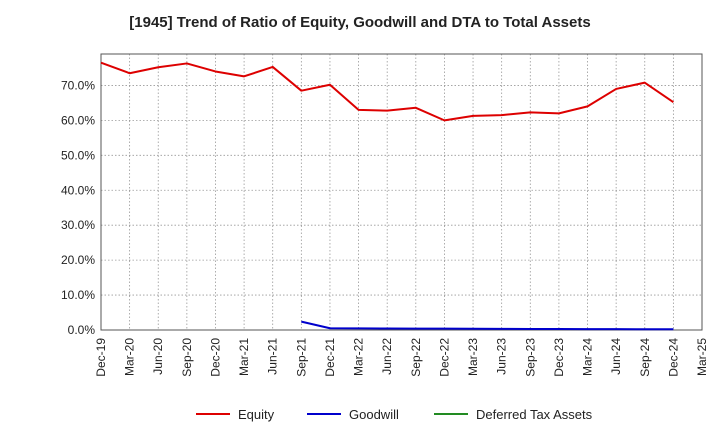  I want to click on x-tick-label: Mar-25, so click(702, 357).